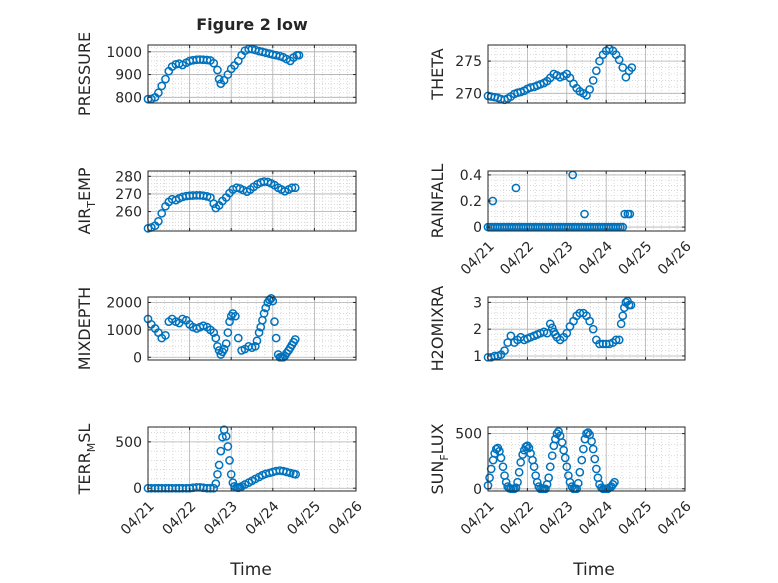  What do you see at coordinates (86, 200) in the screenshot?
I see `y-axis-label: AIRTEMP` at bounding box center [86, 200].